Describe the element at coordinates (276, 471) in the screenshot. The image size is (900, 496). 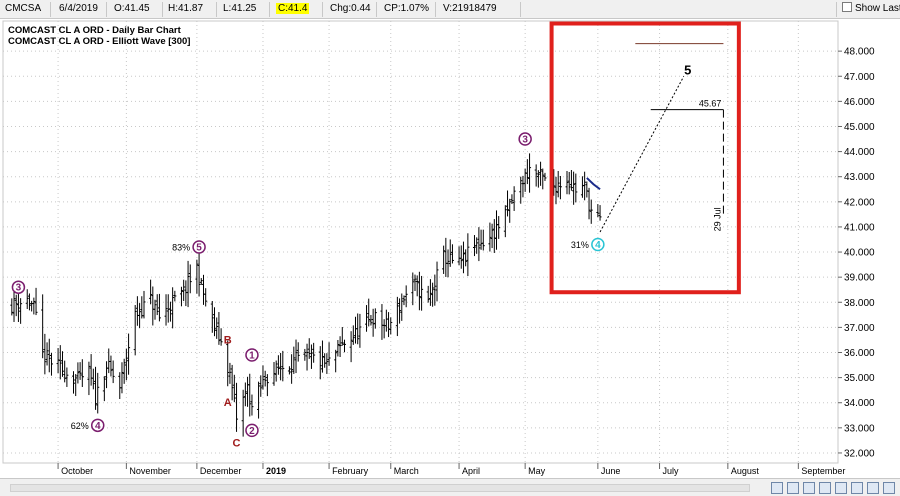
I see `x-tick-label: 2019` at that location.